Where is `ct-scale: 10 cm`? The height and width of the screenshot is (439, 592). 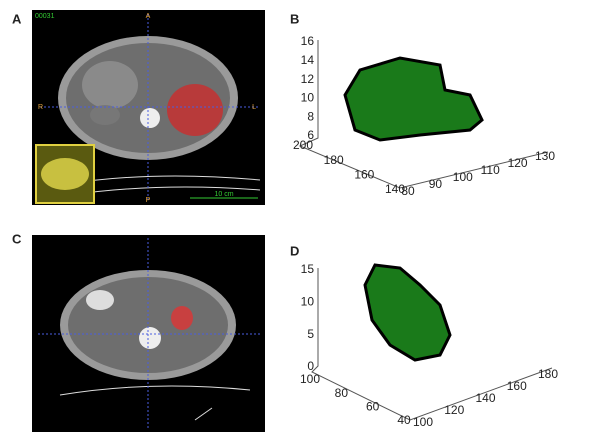 ct-scale: 10 cm is located at coordinates (223, 194).